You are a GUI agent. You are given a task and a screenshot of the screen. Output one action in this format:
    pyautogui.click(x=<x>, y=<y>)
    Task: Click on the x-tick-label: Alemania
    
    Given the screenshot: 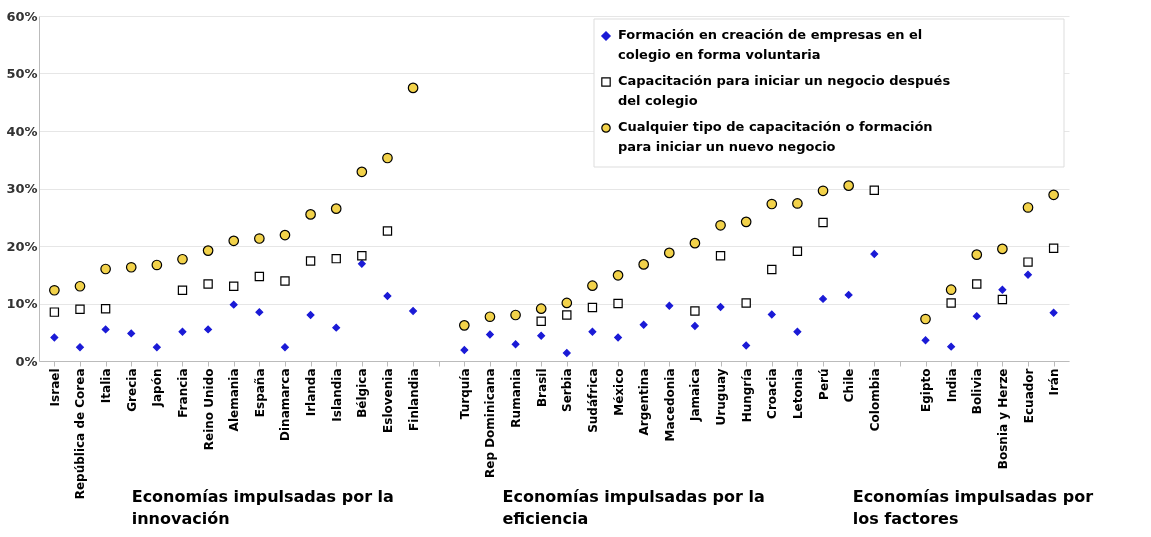 What is the action you would take?
    pyautogui.click(x=234, y=400)
    